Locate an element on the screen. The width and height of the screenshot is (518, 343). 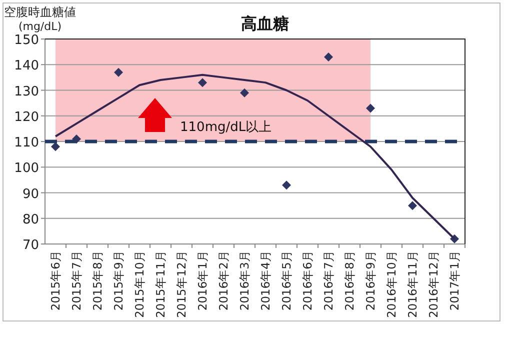
x-tick-label: 2016年7月 is located at coordinates (329, 280).